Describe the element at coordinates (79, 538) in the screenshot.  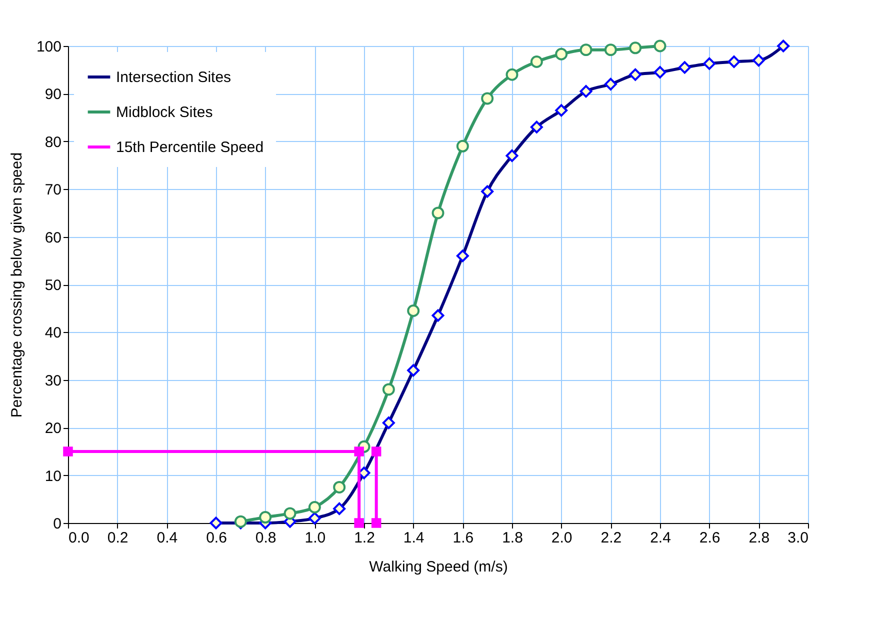
I see `x-tick-label: 0.0` at that location.